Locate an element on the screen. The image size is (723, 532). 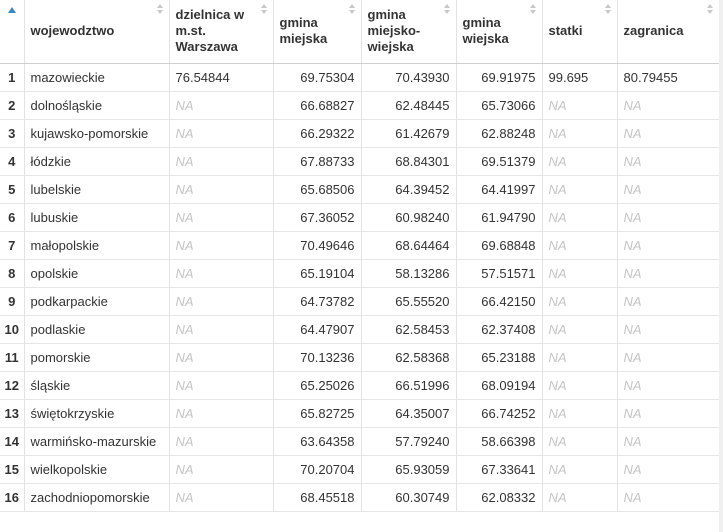
row-index: 10 is located at coordinates (12, 329).